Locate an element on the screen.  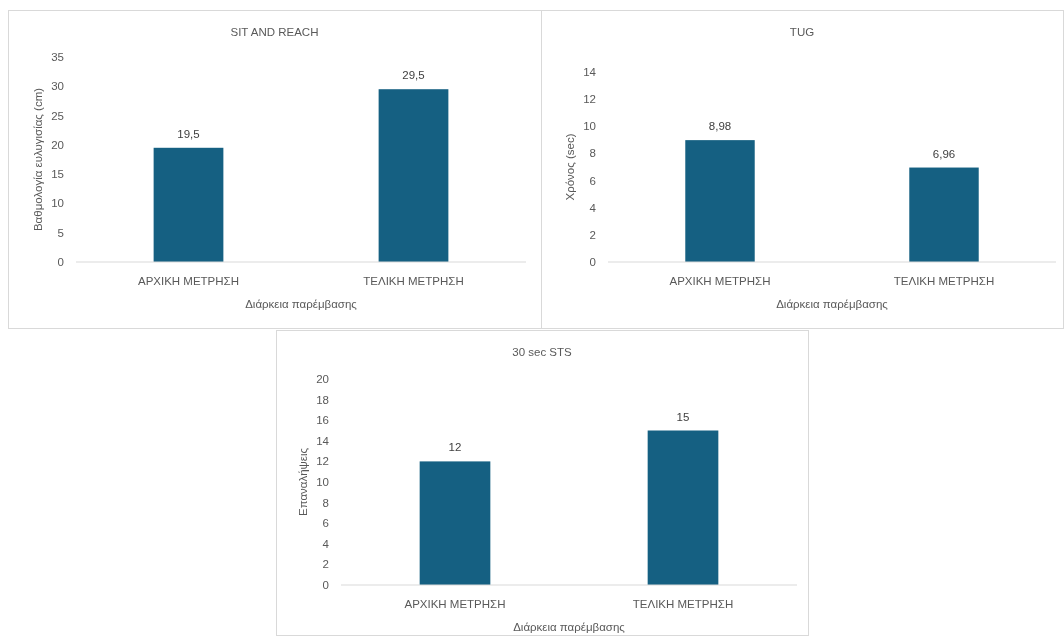
y-tick-label: 30 is located at coordinates (57, 86).